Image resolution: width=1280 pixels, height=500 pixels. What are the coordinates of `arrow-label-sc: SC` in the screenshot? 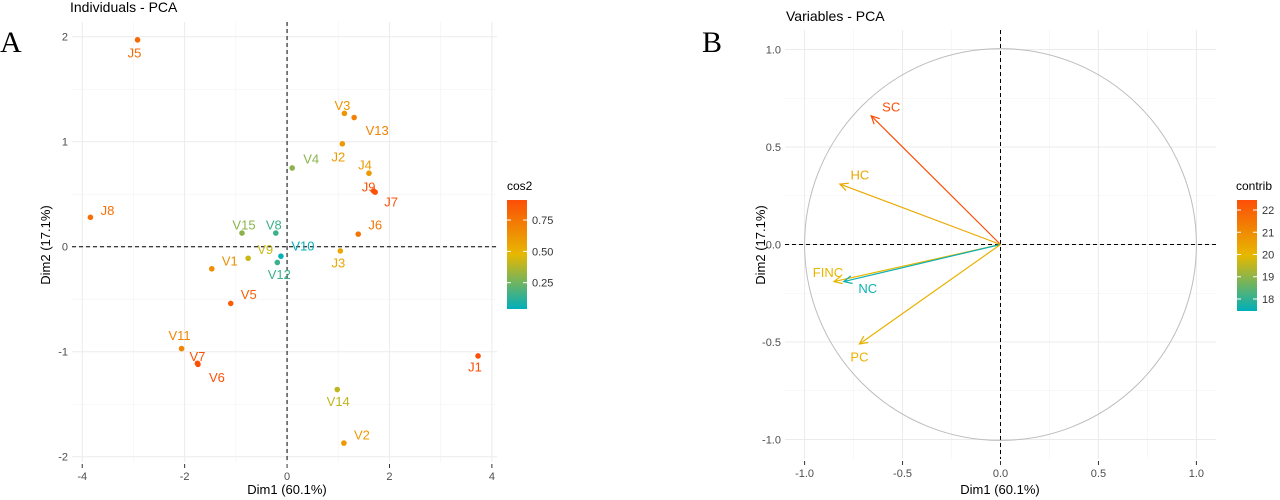 It's located at (891, 106).